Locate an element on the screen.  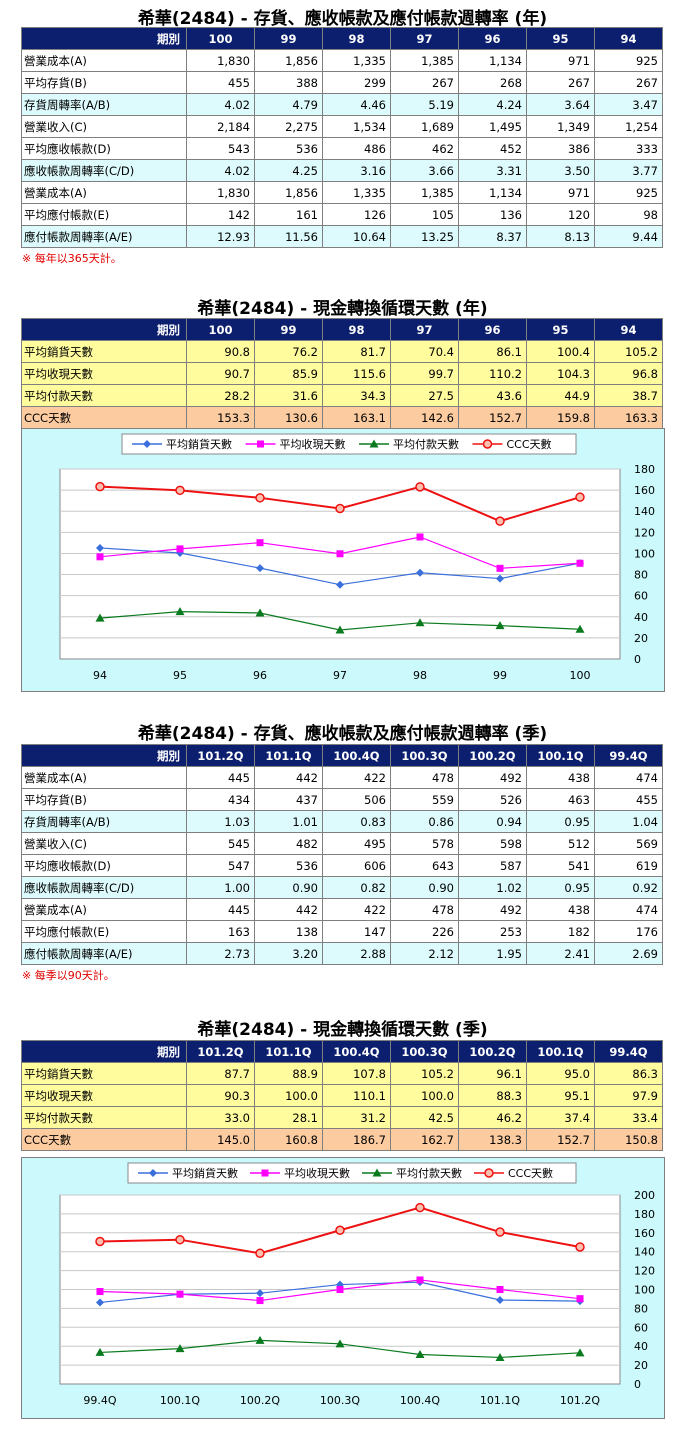
row-label: CCC天數 is located at coordinates (104, 417).